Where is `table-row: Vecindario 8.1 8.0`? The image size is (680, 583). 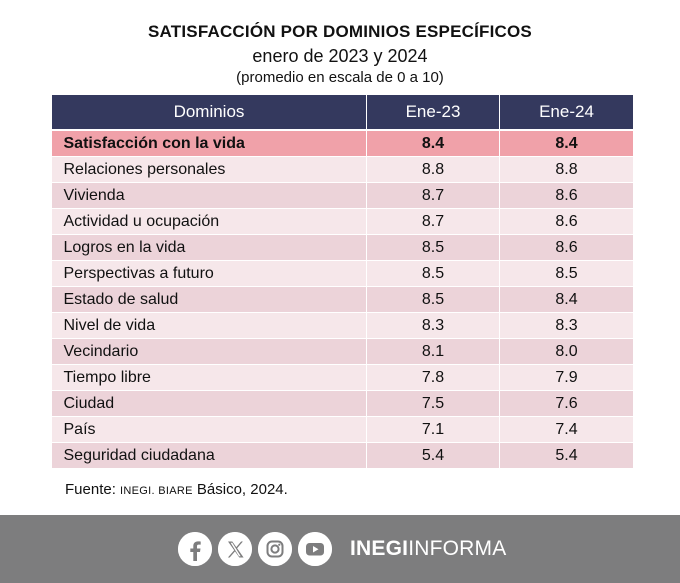 table-row: Vecindario 8.1 8.0 is located at coordinates (342, 351).